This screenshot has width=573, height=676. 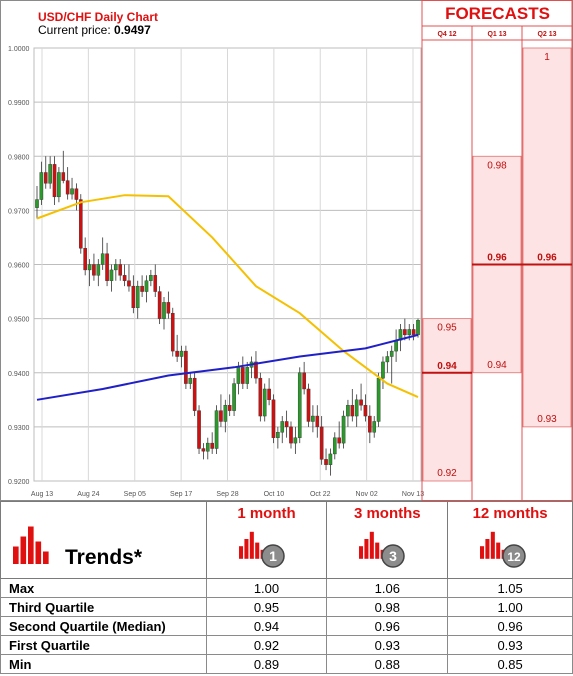 I want to click on cell-value: 1.06, so click(x=387, y=588).